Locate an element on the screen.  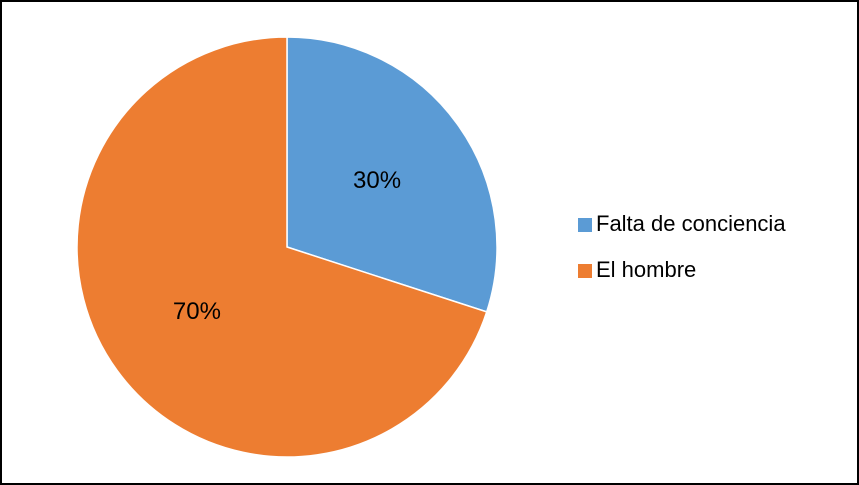
legend-label: El hombre is located at coordinates (646, 269).